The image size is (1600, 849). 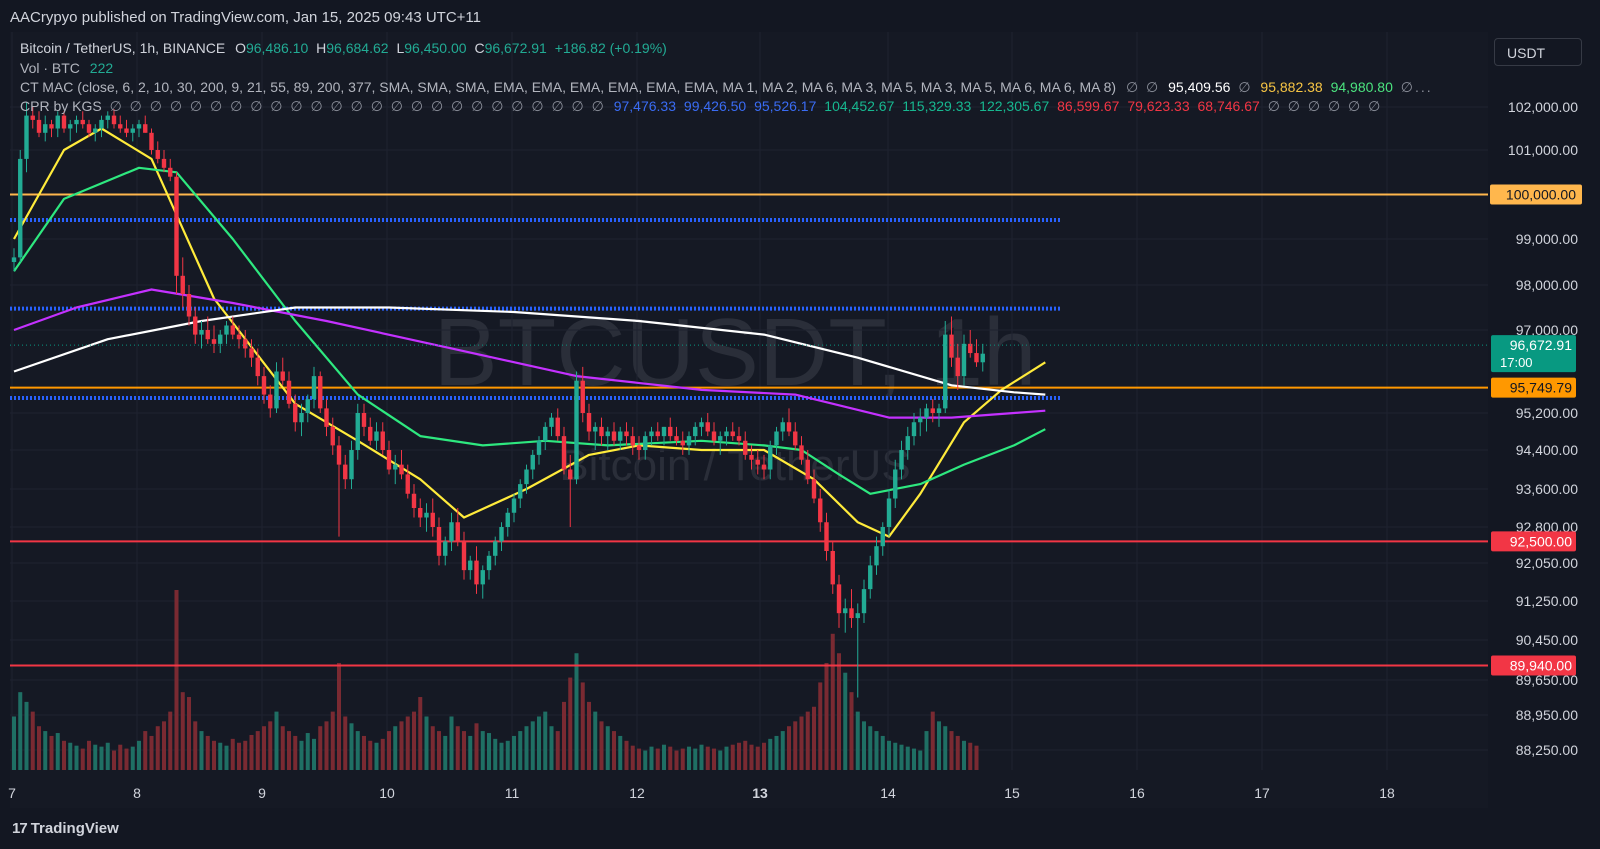 I want to click on x-tick-label: 14, so click(x=888, y=793).